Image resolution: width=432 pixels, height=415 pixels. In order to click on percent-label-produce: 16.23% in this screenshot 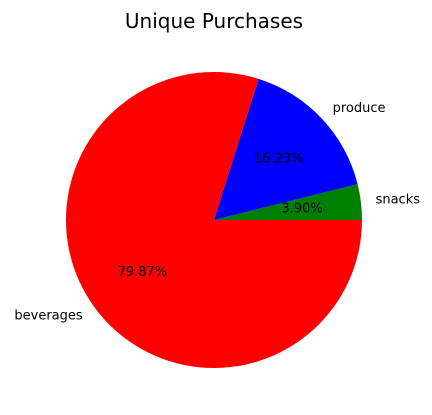, I will do `click(279, 159)`.